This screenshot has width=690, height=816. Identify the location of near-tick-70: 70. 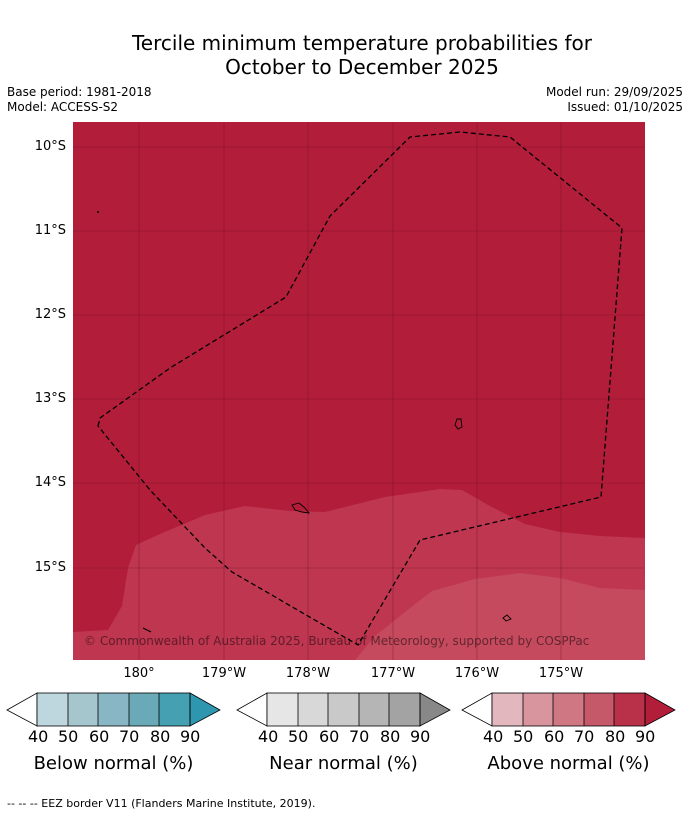
(359, 736).